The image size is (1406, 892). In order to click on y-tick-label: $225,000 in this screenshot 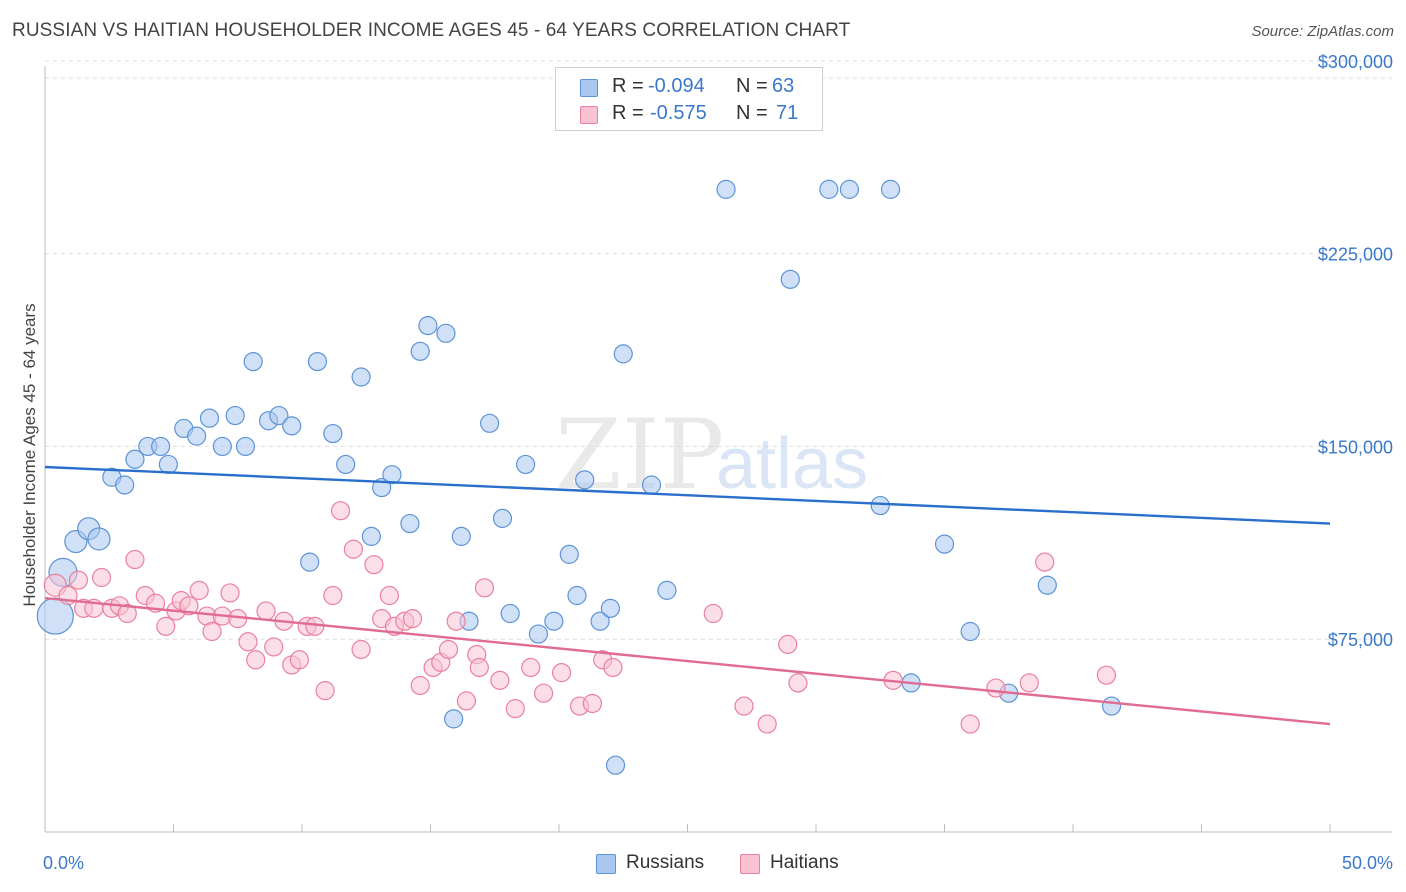, I will do `click(1355, 255)`.